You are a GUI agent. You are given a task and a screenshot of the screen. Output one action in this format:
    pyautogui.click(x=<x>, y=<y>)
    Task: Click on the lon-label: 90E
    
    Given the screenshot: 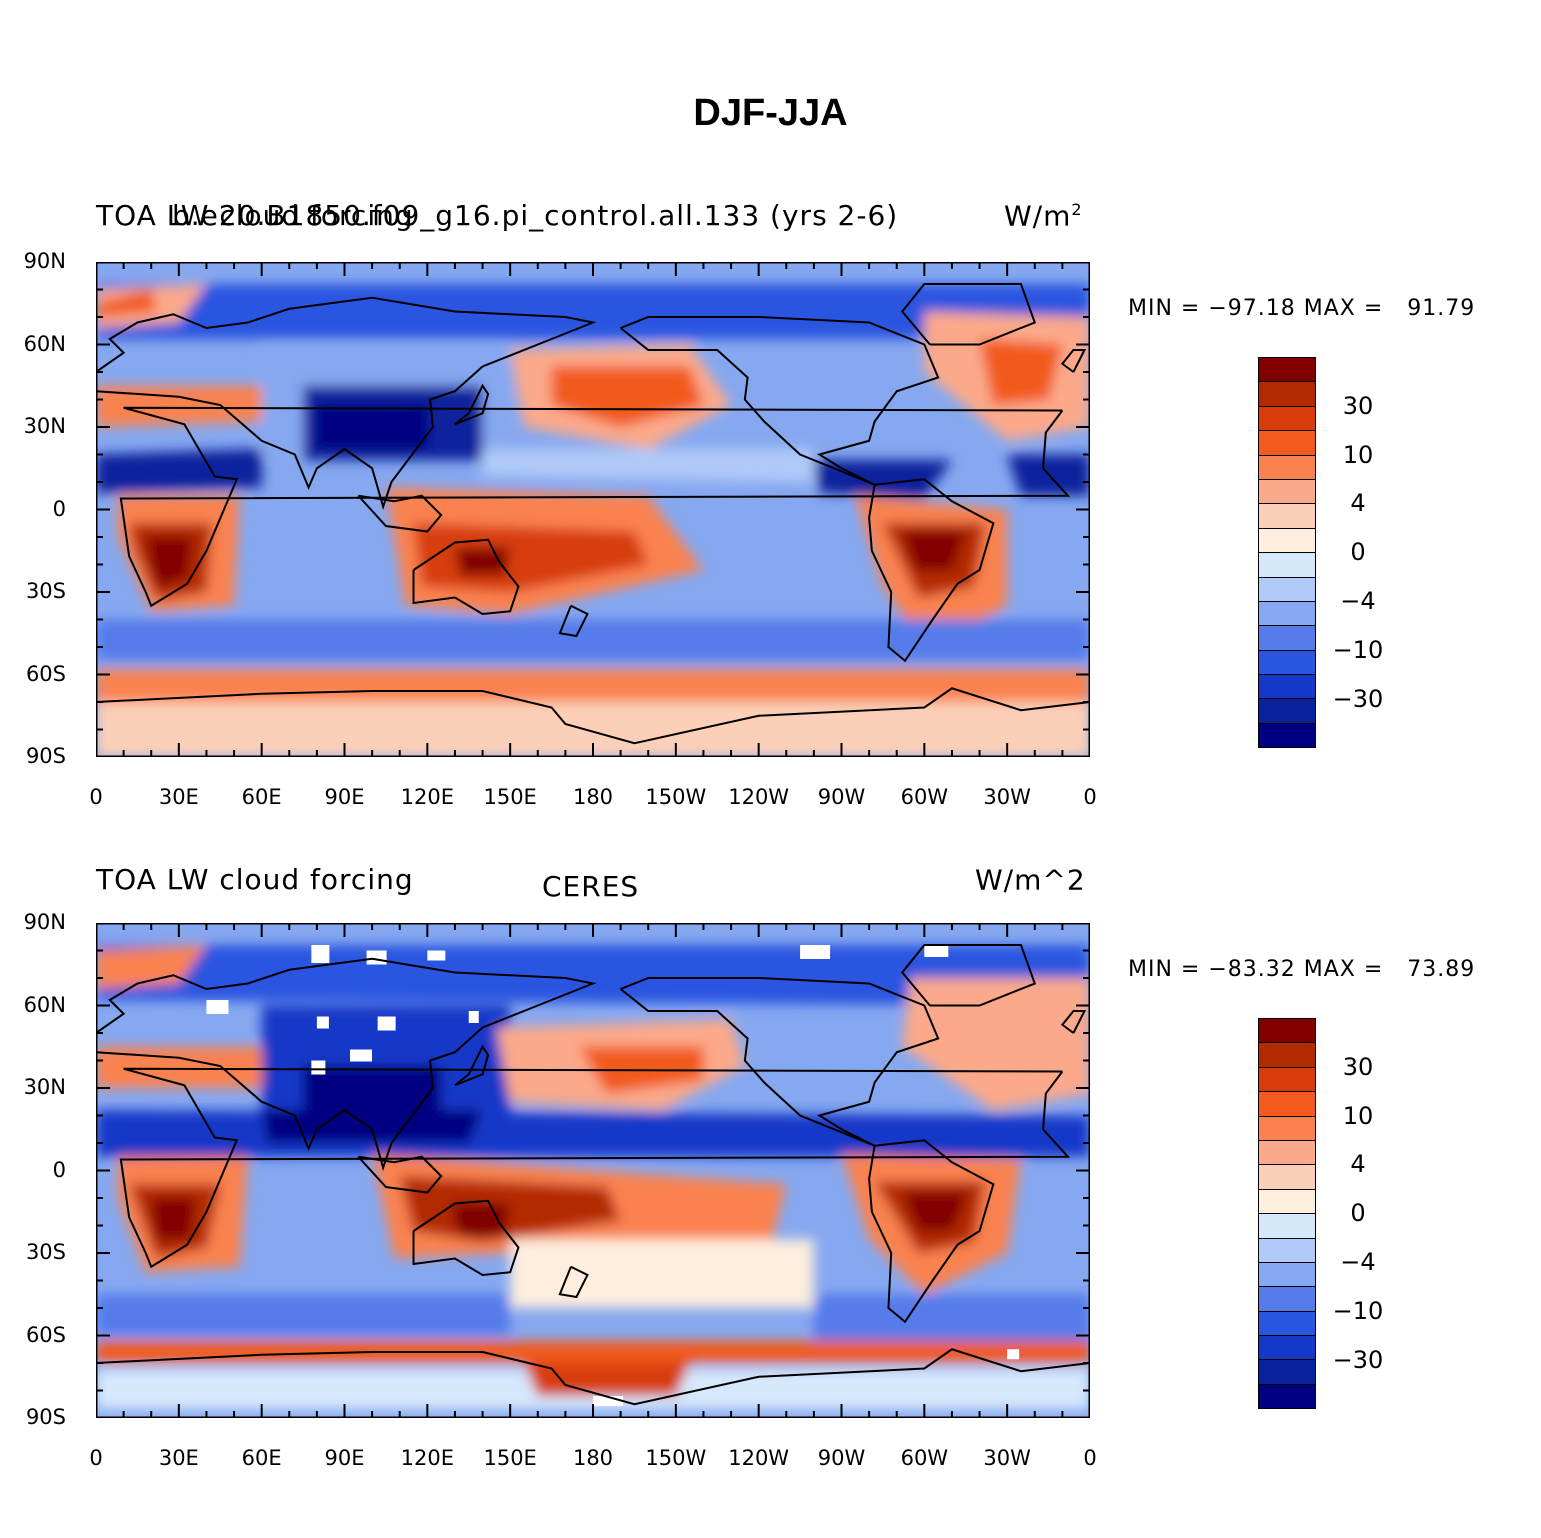 What is the action you would take?
    pyautogui.click(x=344, y=1458)
    